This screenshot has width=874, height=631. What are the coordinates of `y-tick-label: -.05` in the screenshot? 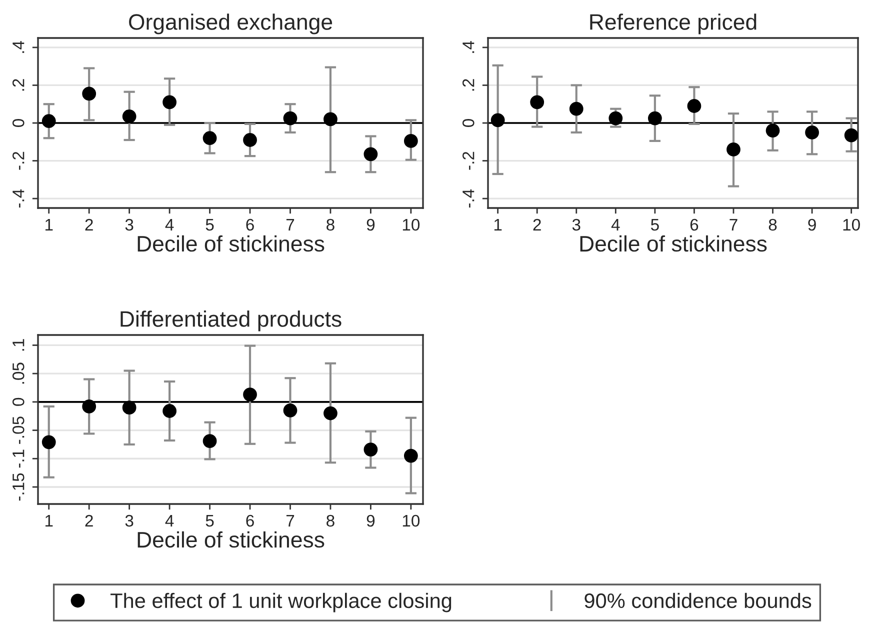 It's located at (18, 430).